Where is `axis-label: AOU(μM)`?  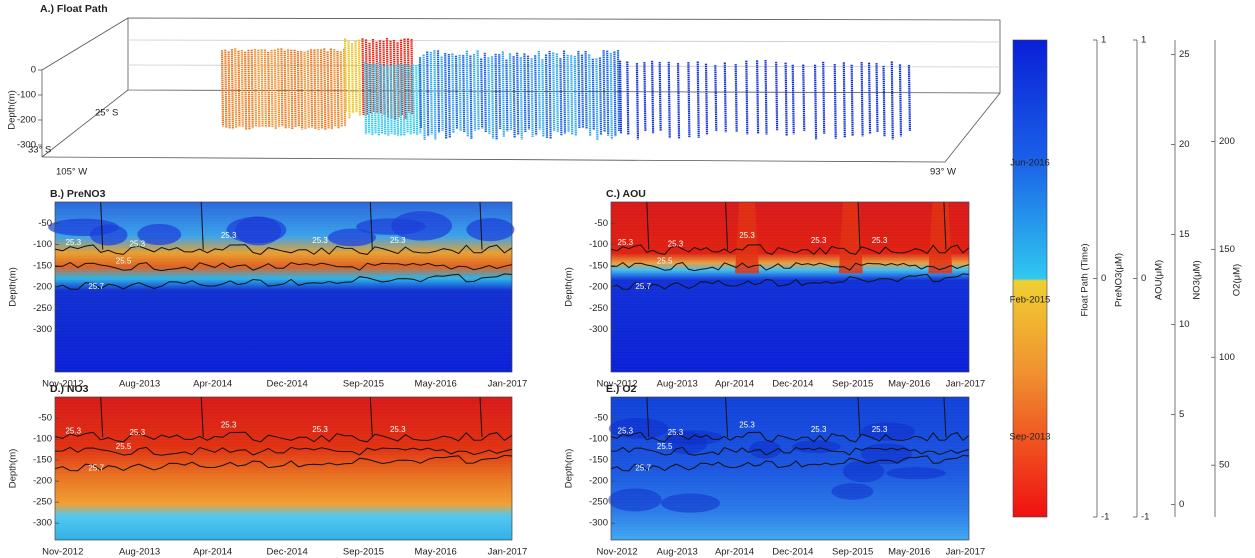 axis-label: AOU(μM) is located at coordinates (1159, 280).